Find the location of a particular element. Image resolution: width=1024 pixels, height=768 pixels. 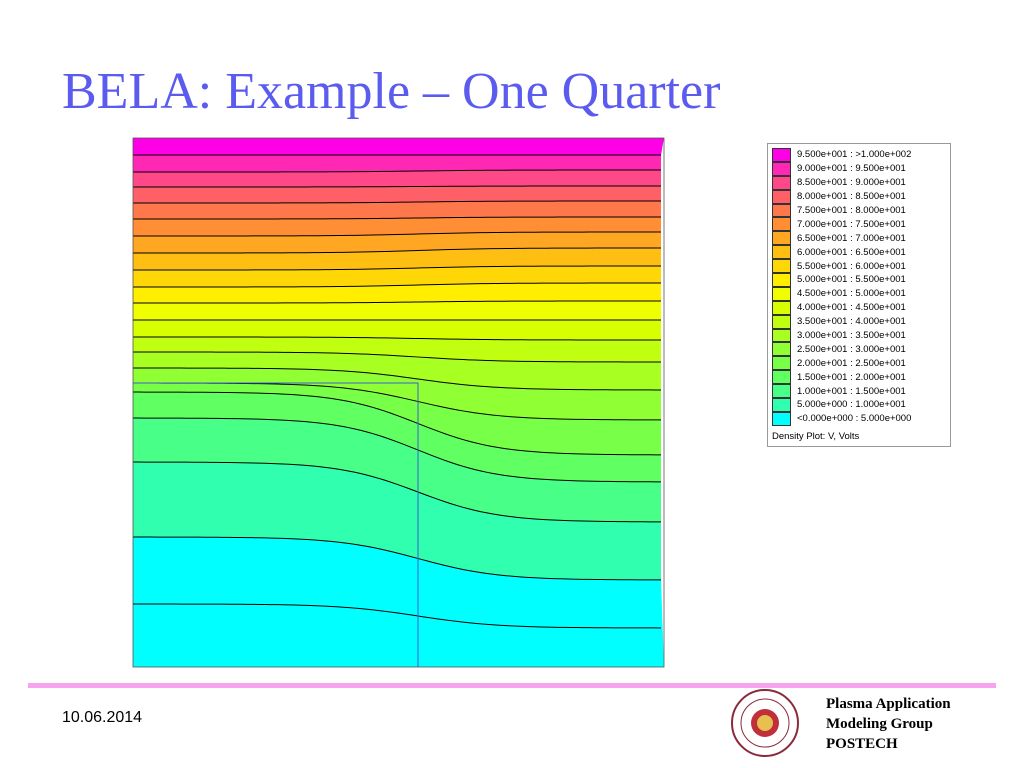

legend-label: 6.000e+001 : 6.500e+001 is located at coordinates (851, 252).